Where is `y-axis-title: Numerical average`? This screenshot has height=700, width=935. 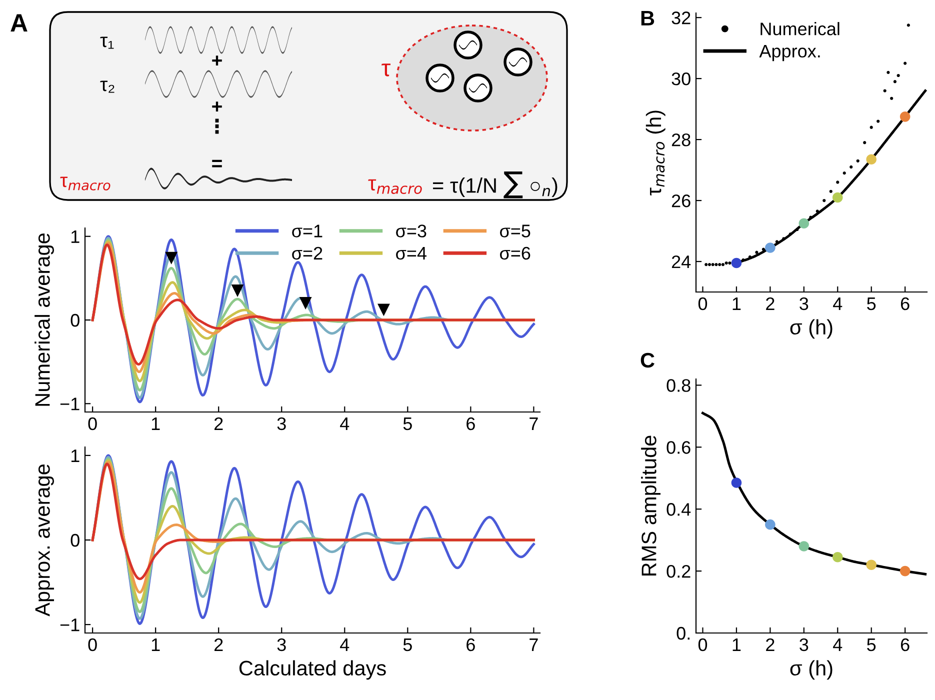
y-axis-title: Numerical average is located at coordinates (44, 319).